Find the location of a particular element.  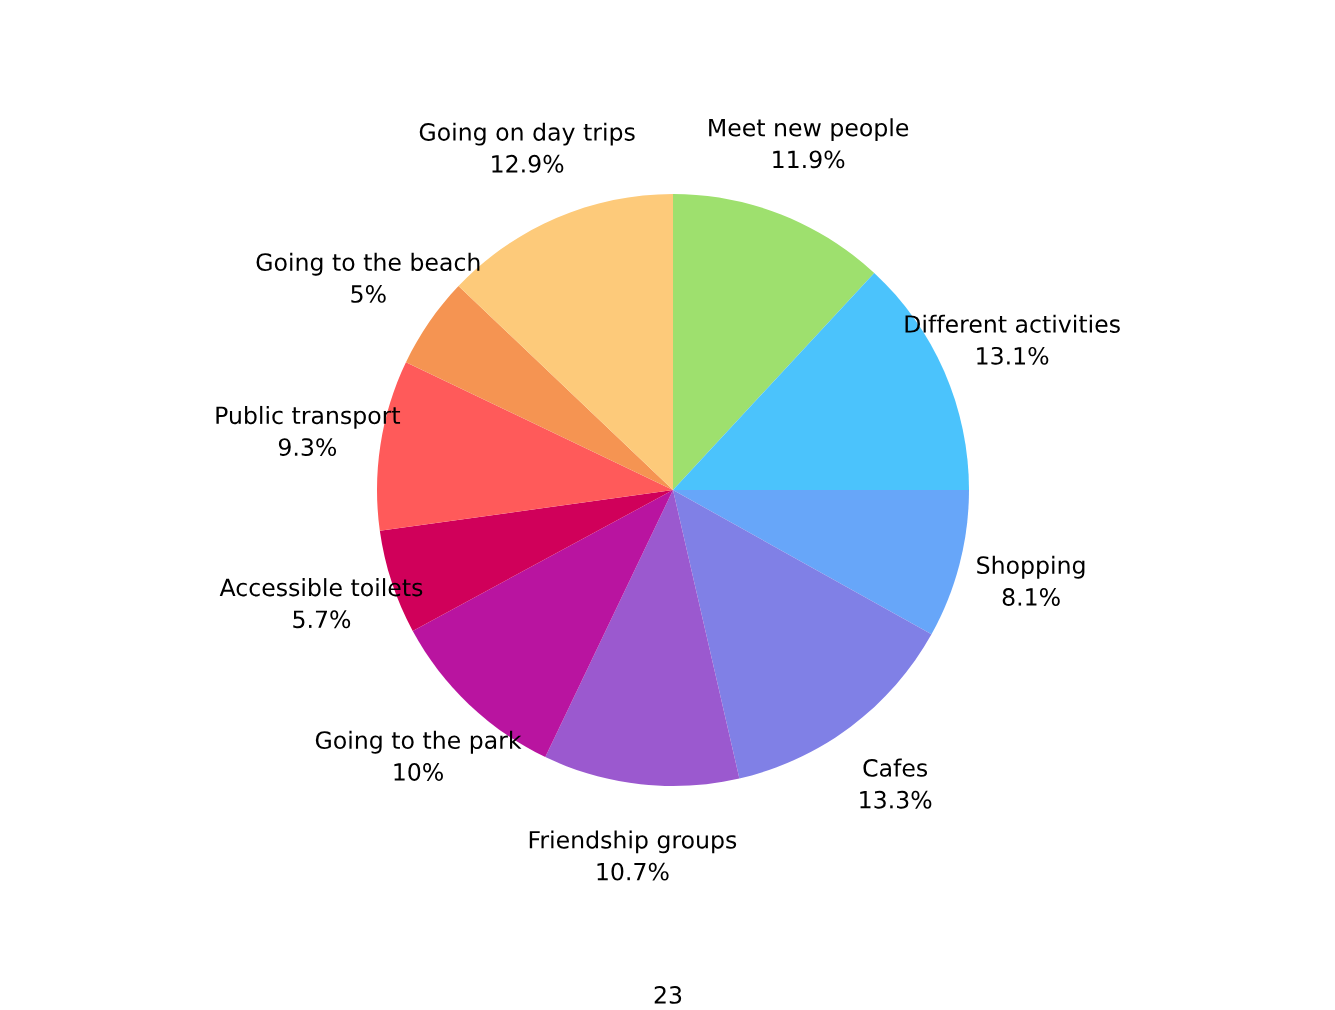

data-label: 10% is located at coordinates (418, 772).